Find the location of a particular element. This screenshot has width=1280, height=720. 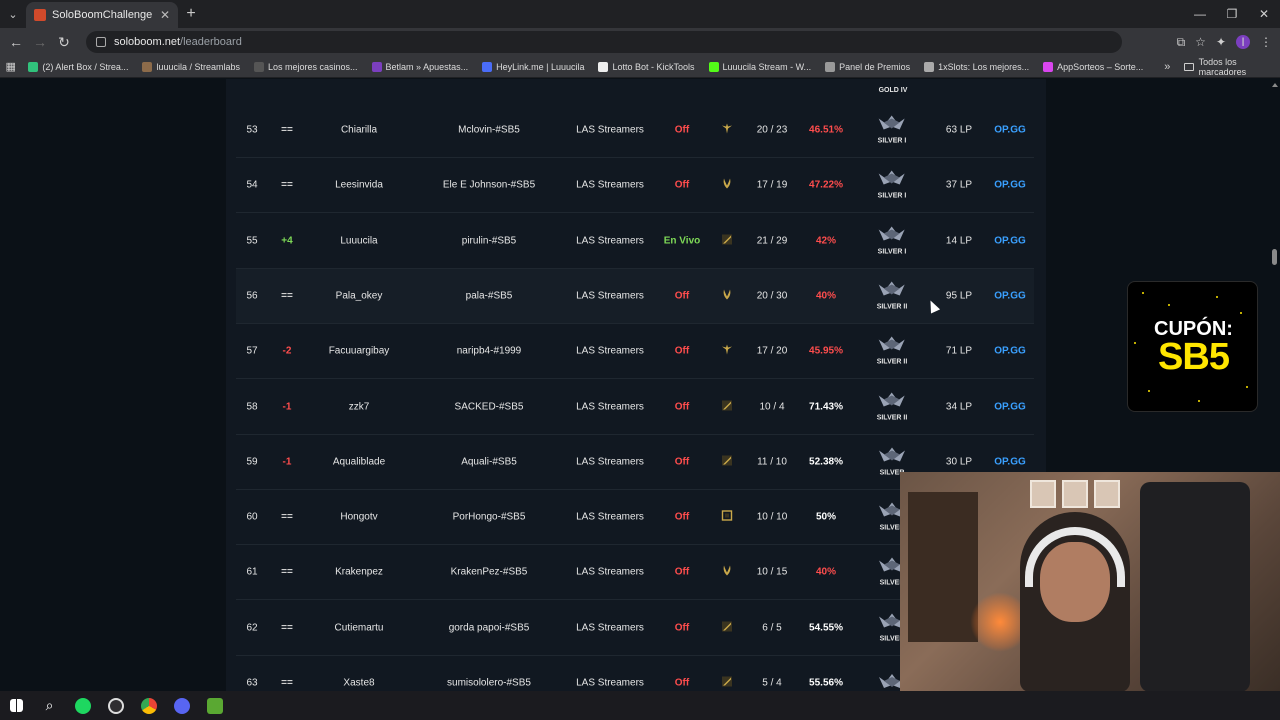

win-loss-record: 10 / 10 is located at coordinates (772, 517).